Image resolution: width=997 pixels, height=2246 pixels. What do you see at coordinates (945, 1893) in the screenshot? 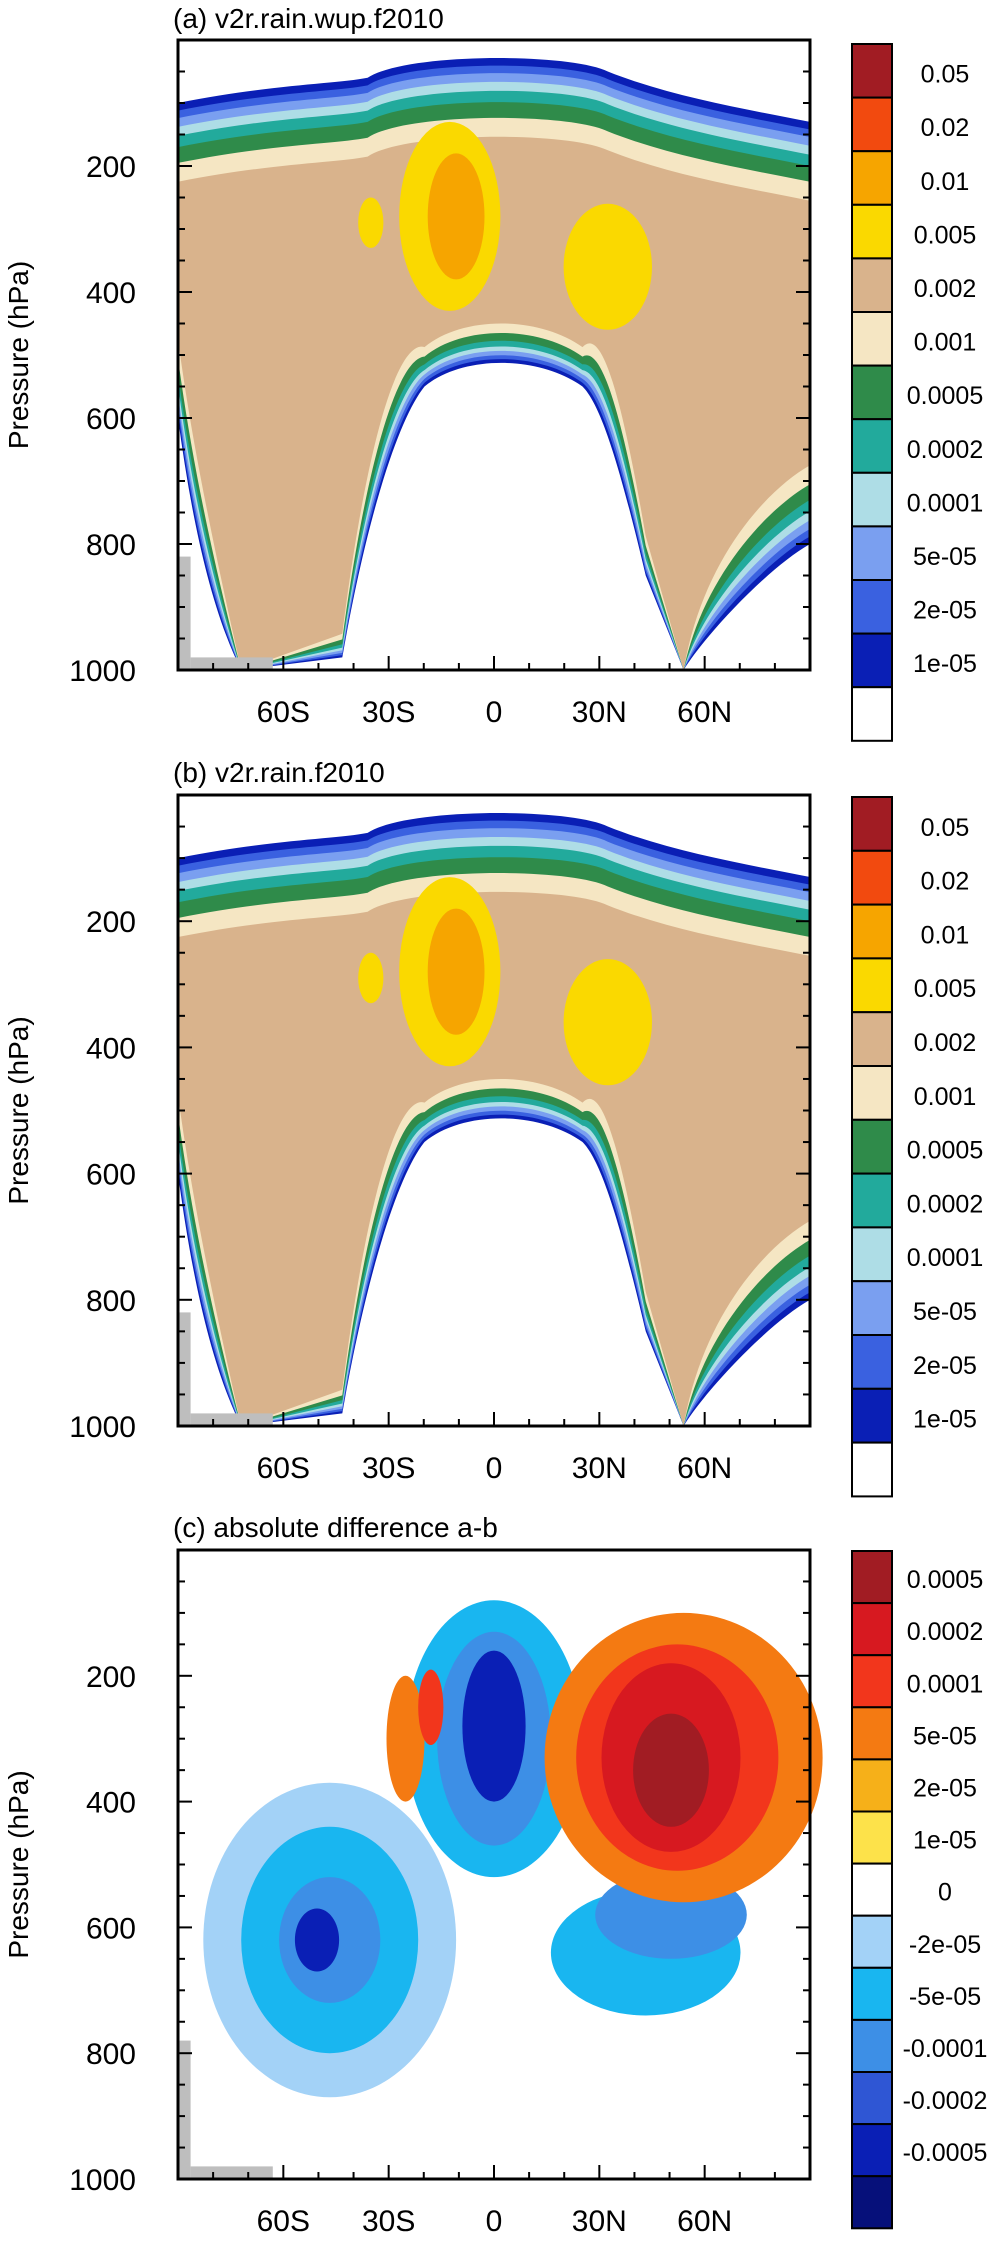
I see `colorbar-label: 0` at bounding box center [945, 1893].